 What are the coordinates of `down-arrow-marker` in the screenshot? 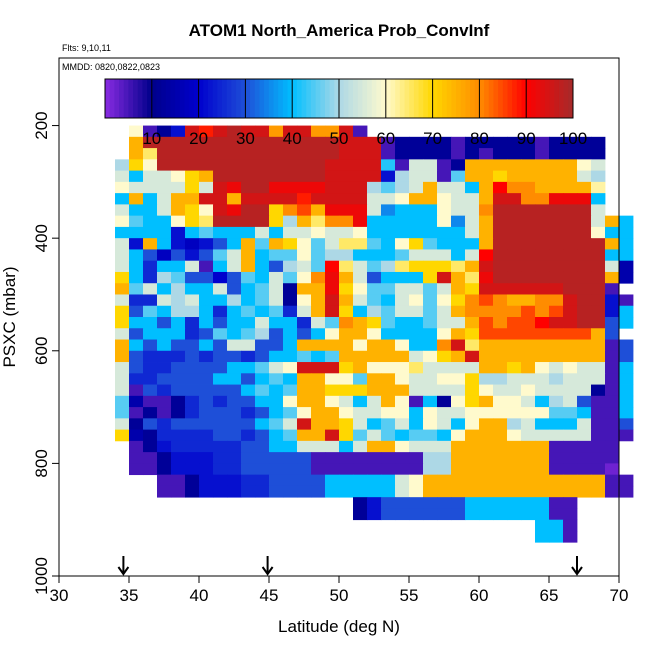 It's located at (577, 566).